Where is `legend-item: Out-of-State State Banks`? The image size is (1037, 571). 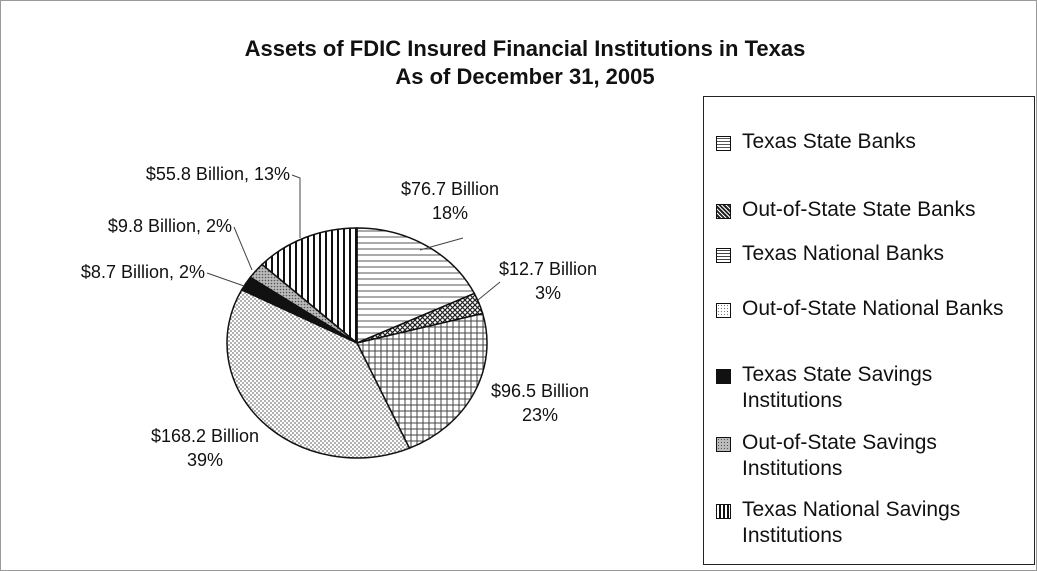 legend-item: Out-of-State State Banks is located at coordinates (873, 210).